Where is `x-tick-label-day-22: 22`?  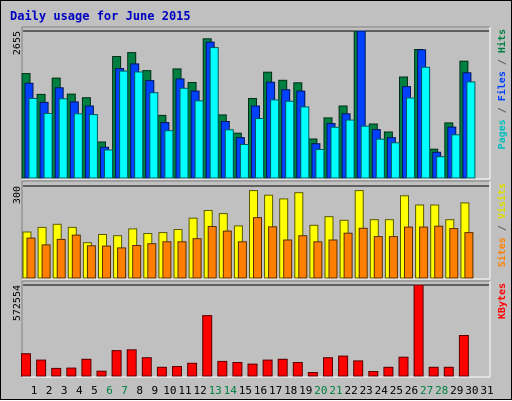
x-tick-label-day-22: 22 is located at coordinates (350, 390).